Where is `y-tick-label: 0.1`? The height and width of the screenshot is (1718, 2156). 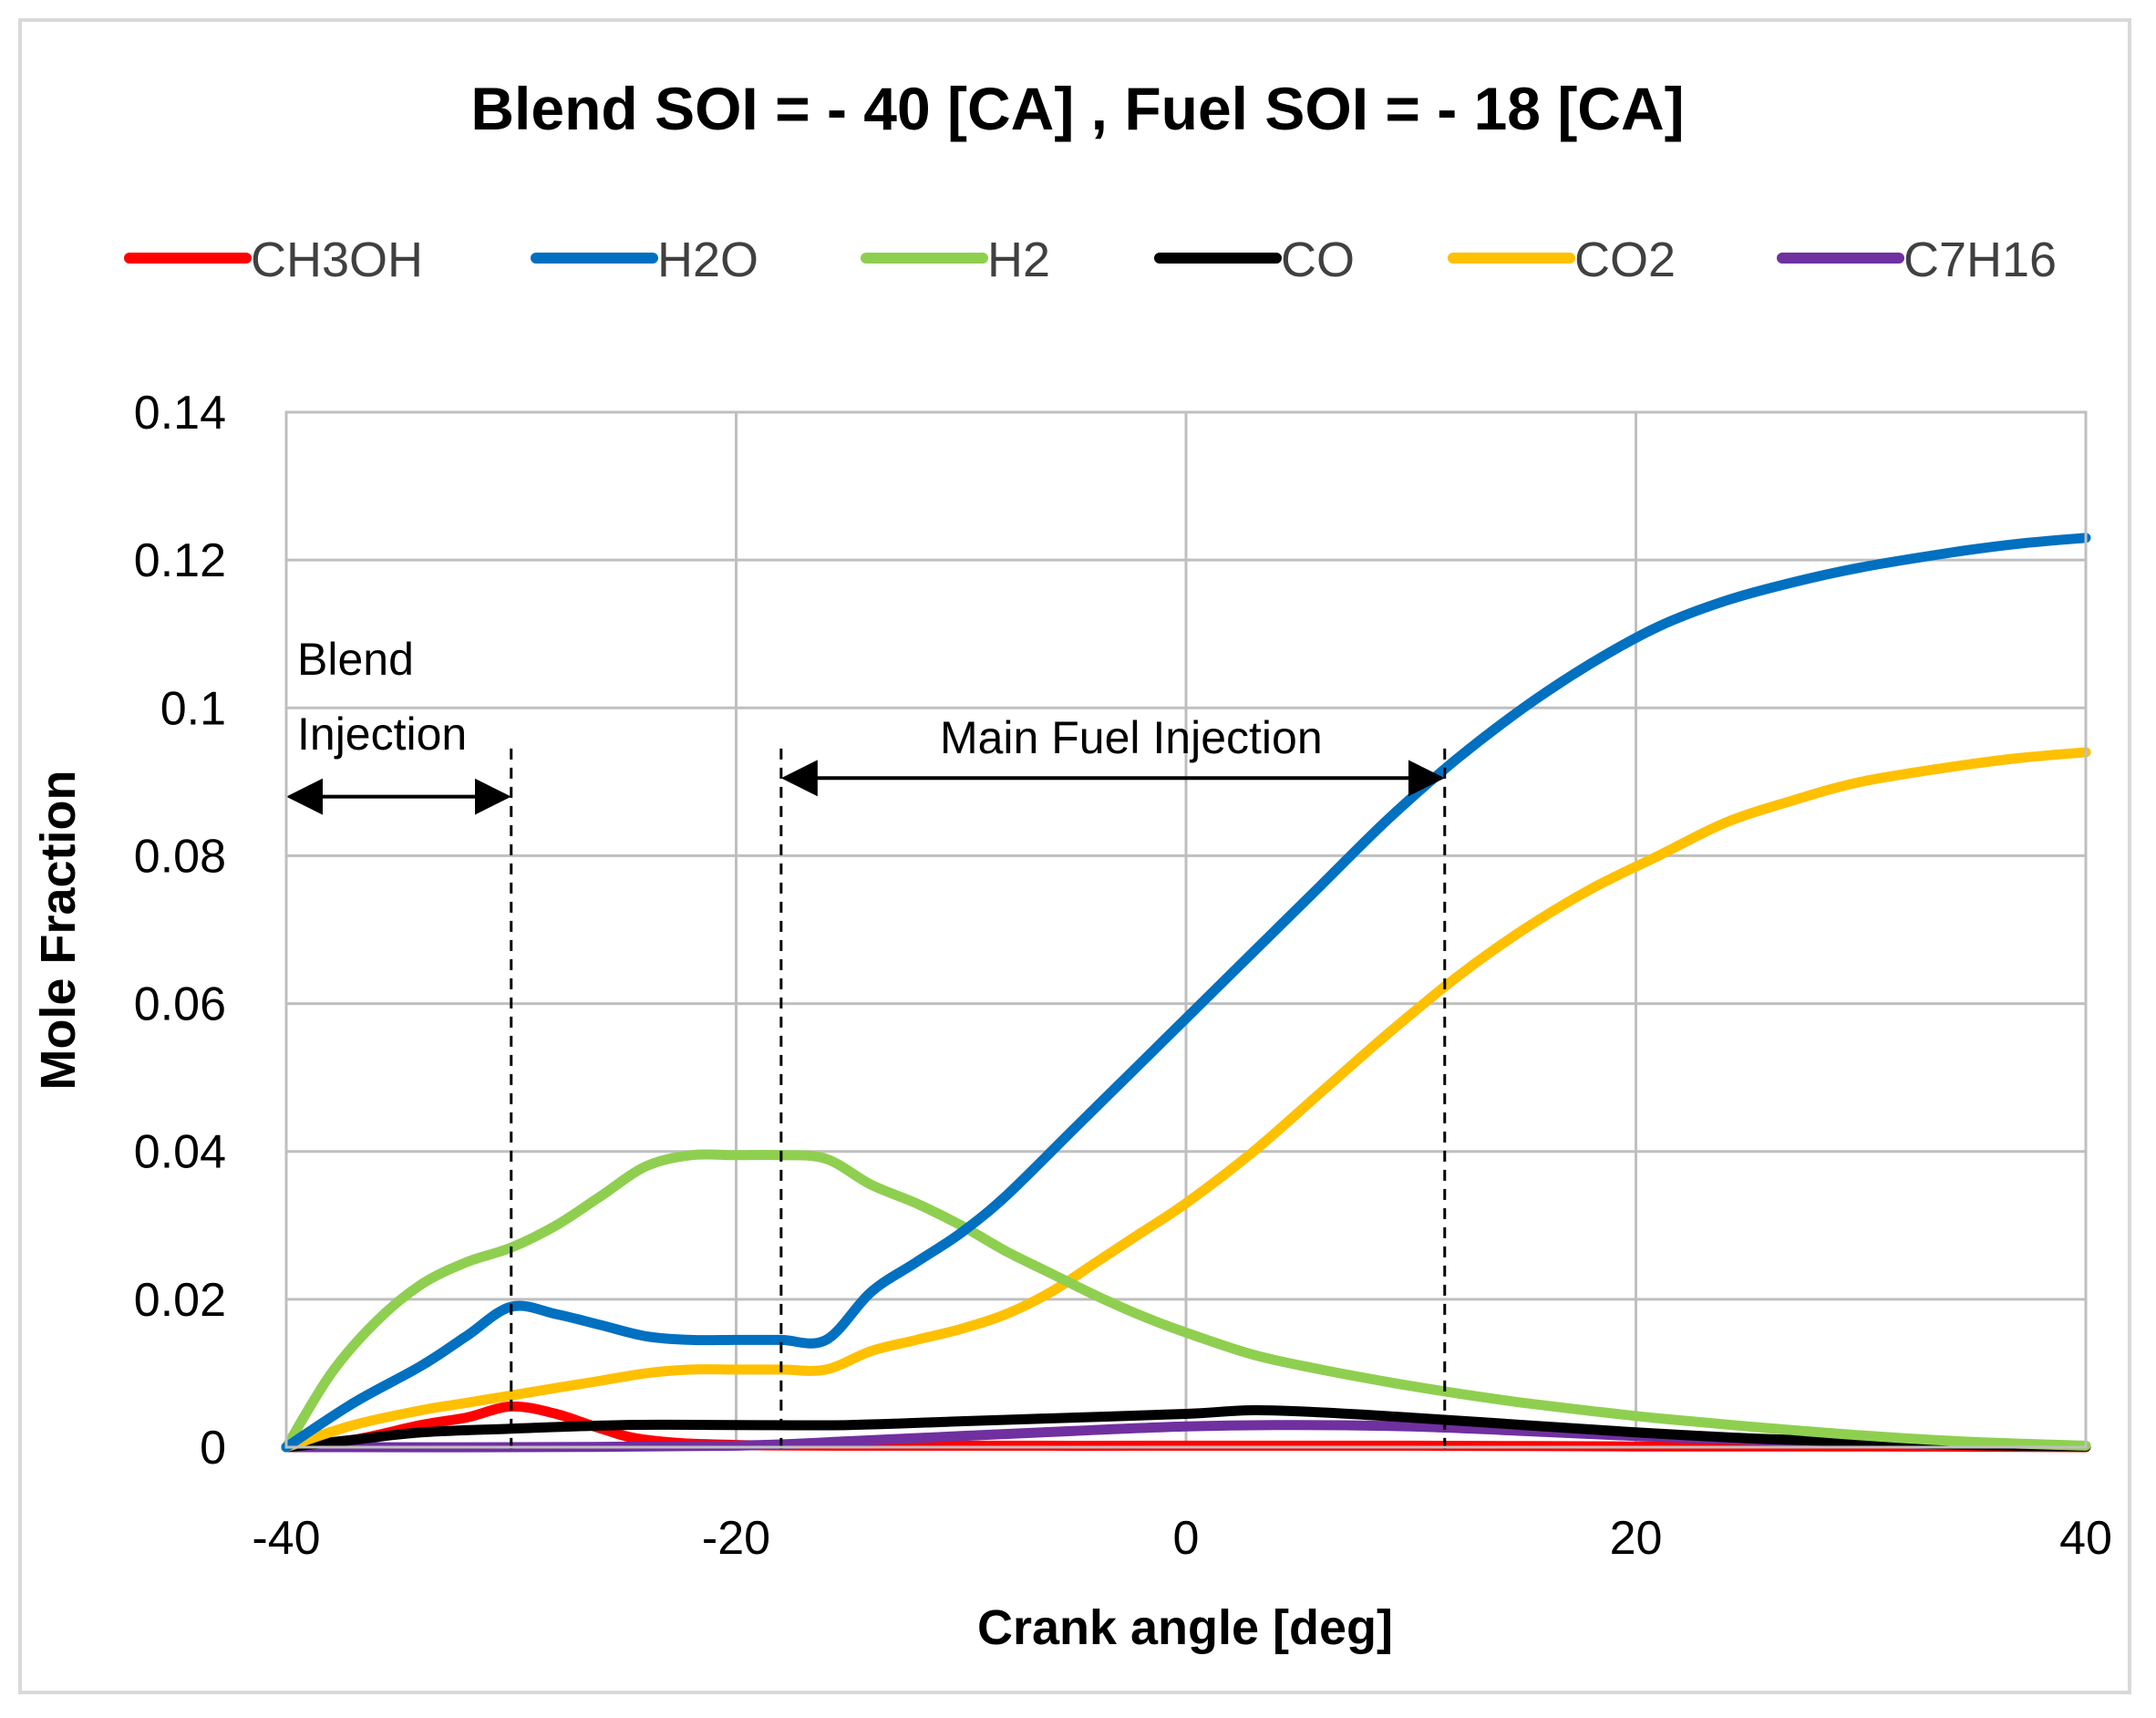
y-tick-label: 0.1 is located at coordinates (193, 709).